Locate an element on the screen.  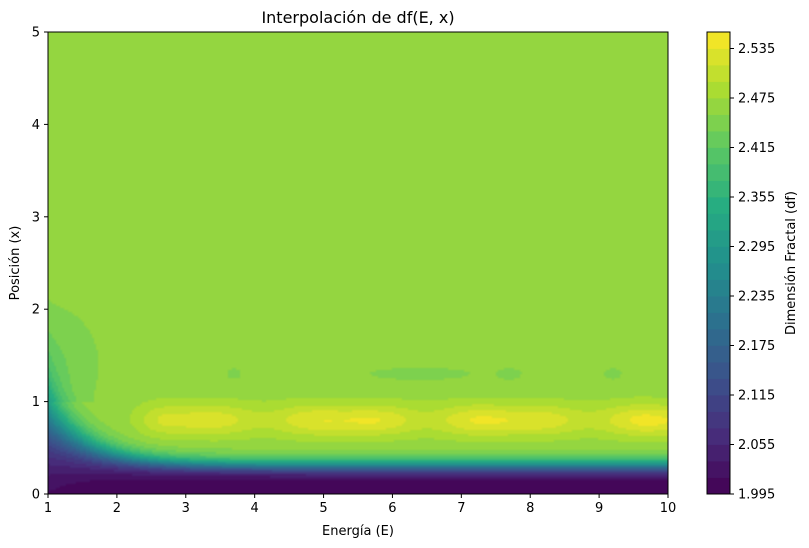
x-tick-label: 1 is located at coordinates (48, 508).